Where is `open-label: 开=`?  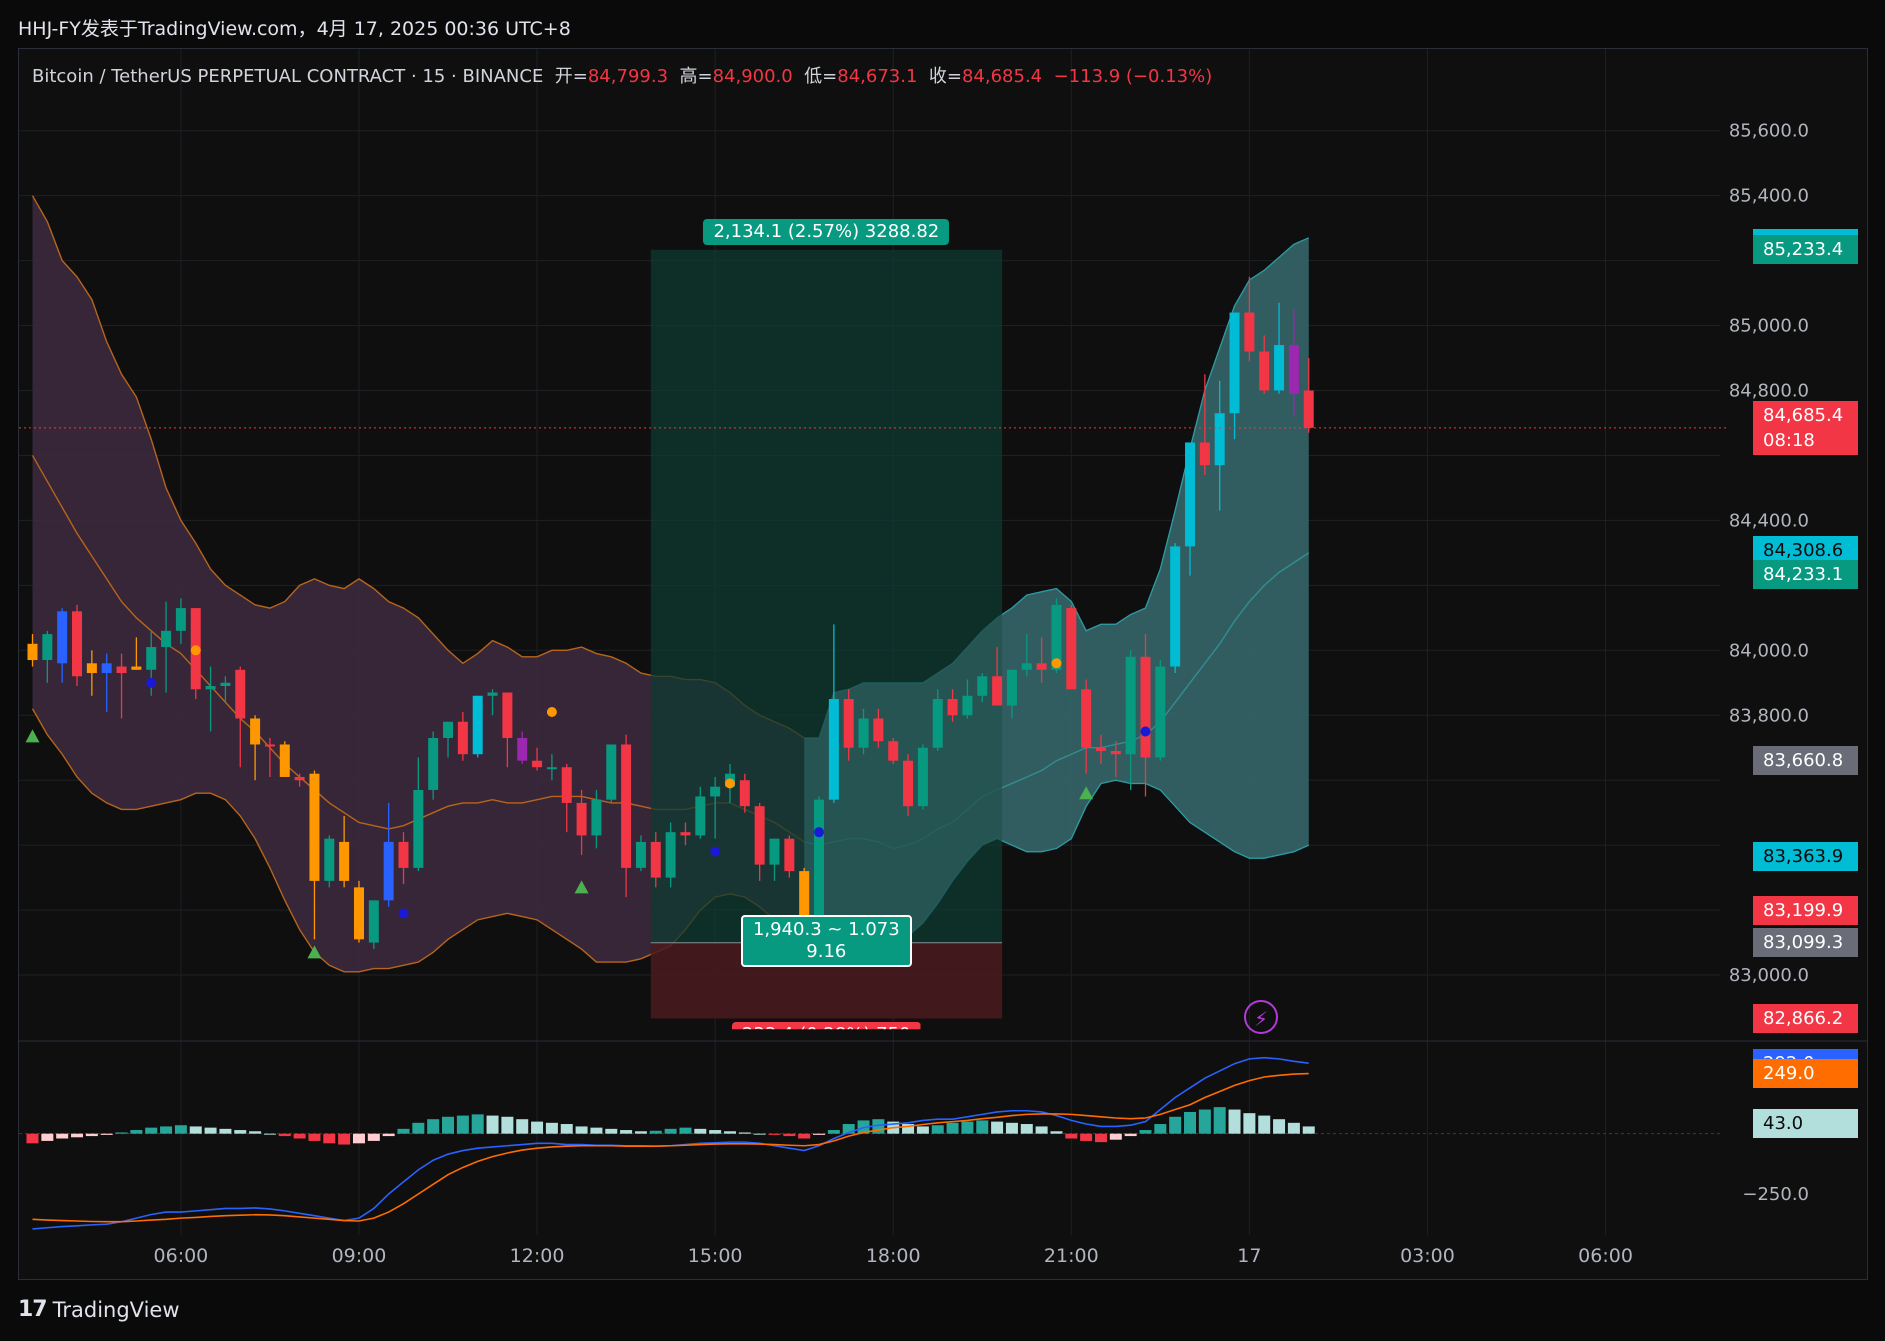 open-label: 开= is located at coordinates (571, 76).